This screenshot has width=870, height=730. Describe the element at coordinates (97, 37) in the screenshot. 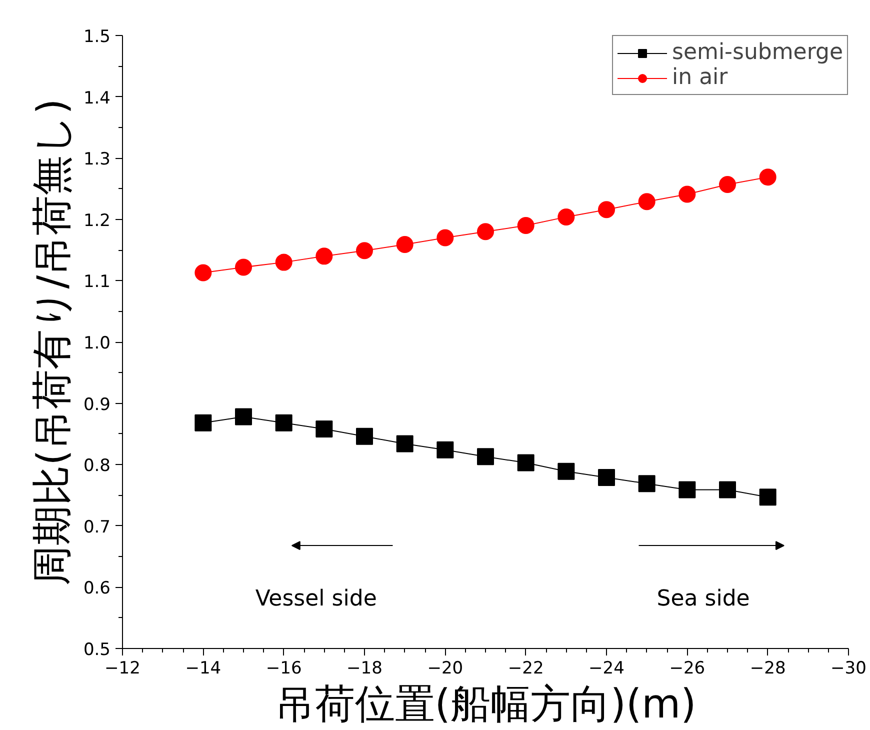

I see `y-tick-label: 1.5` at that location.